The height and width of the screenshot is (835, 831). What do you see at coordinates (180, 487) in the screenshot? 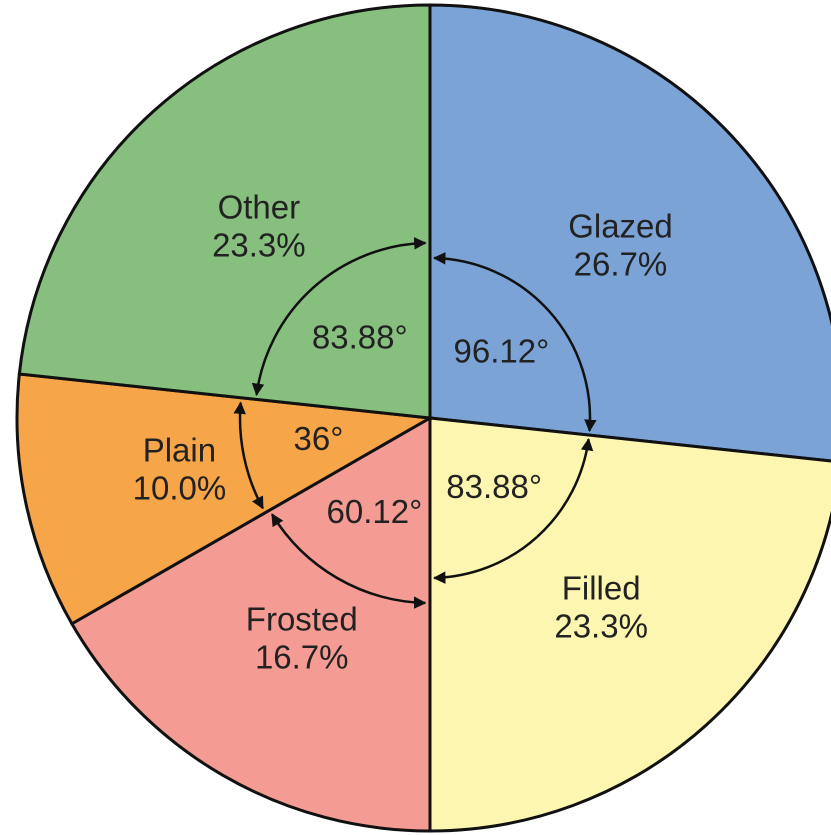
I see `value-label: 10.0%` at bounding box center [180, 487].